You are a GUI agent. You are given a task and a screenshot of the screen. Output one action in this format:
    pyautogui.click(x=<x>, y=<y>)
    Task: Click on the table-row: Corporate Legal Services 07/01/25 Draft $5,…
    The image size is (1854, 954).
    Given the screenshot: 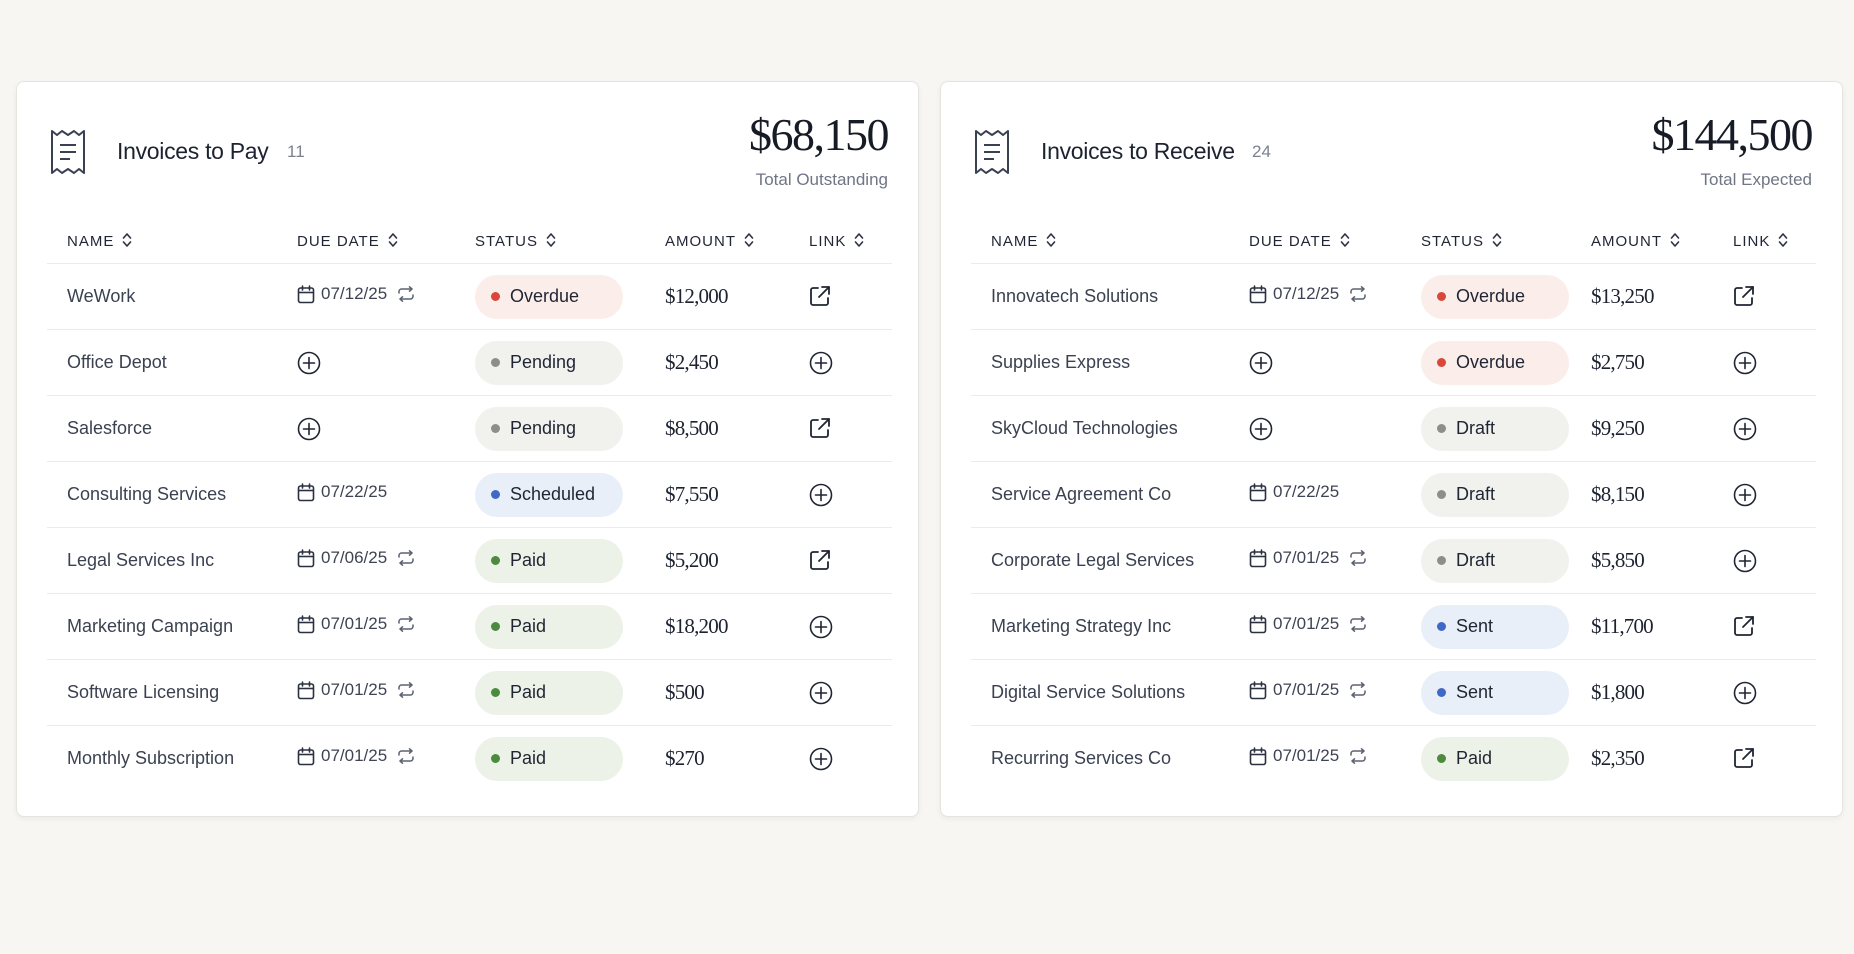 What is the action you would take?
    pyautogui.click(x=1393, y=560)
    